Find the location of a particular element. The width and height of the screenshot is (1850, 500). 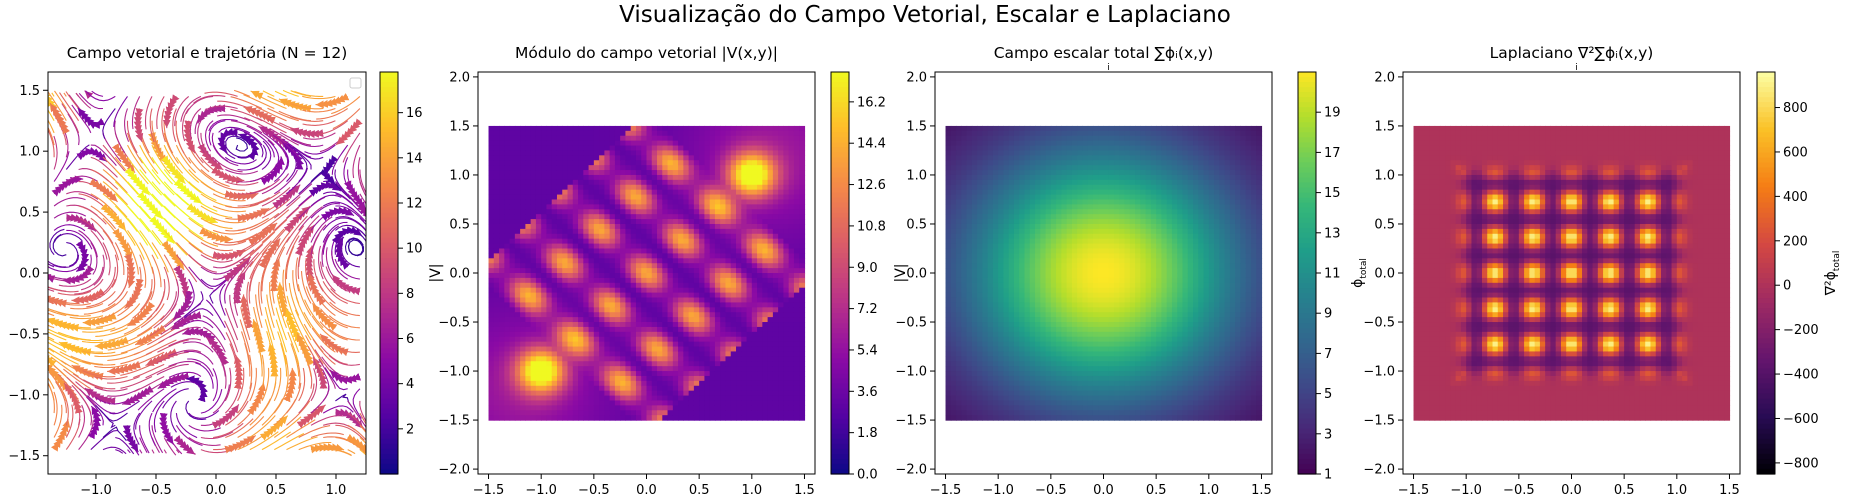

colorbar-tick-label: 2 is located at coordinates (410, 429).